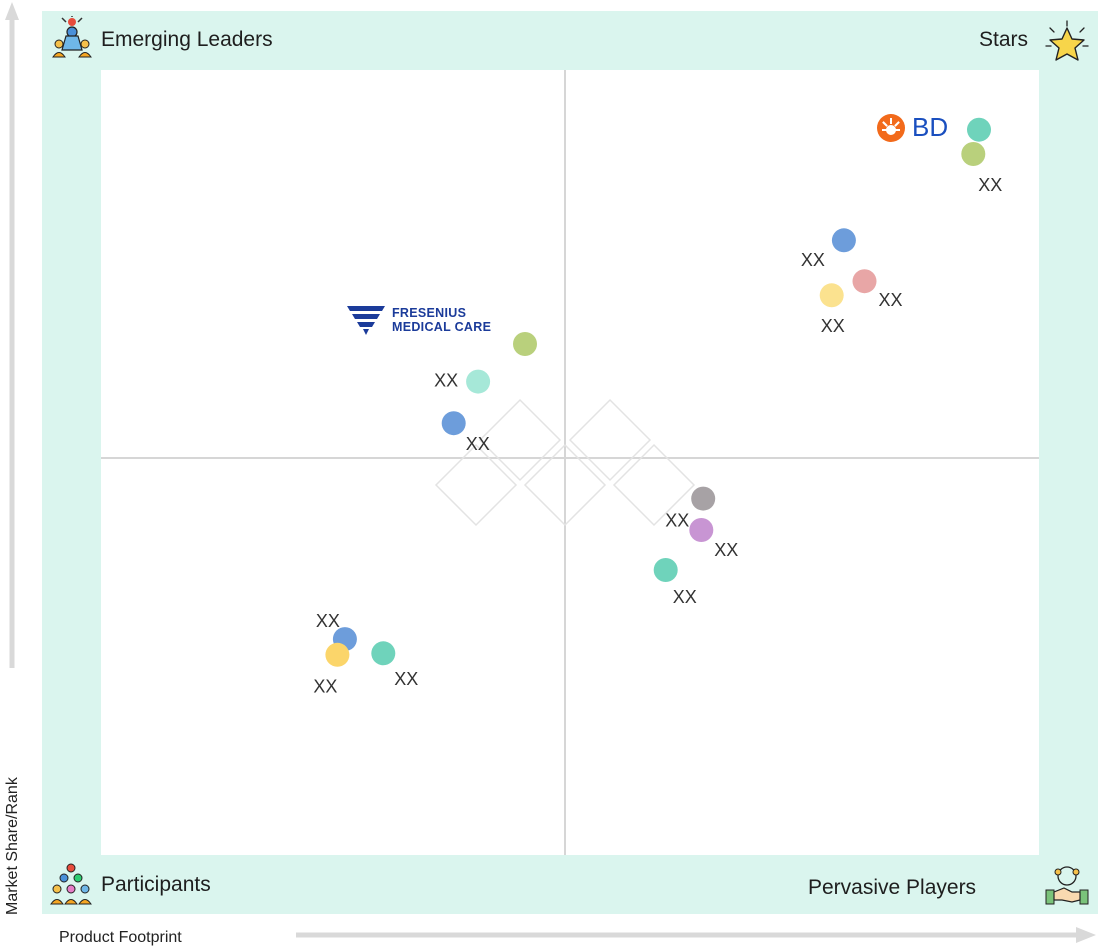 This screenshot has height=951, width=1100. Describe the element at coordinates (1067, 40) in the screenshot. I see `star-icon` at that location.